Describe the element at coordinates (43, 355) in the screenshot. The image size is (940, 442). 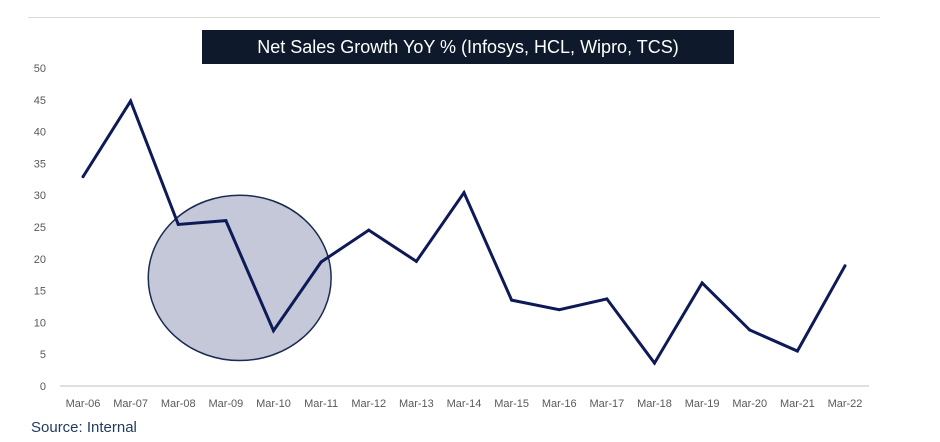
I see `y-tick-label: 5` at that location.